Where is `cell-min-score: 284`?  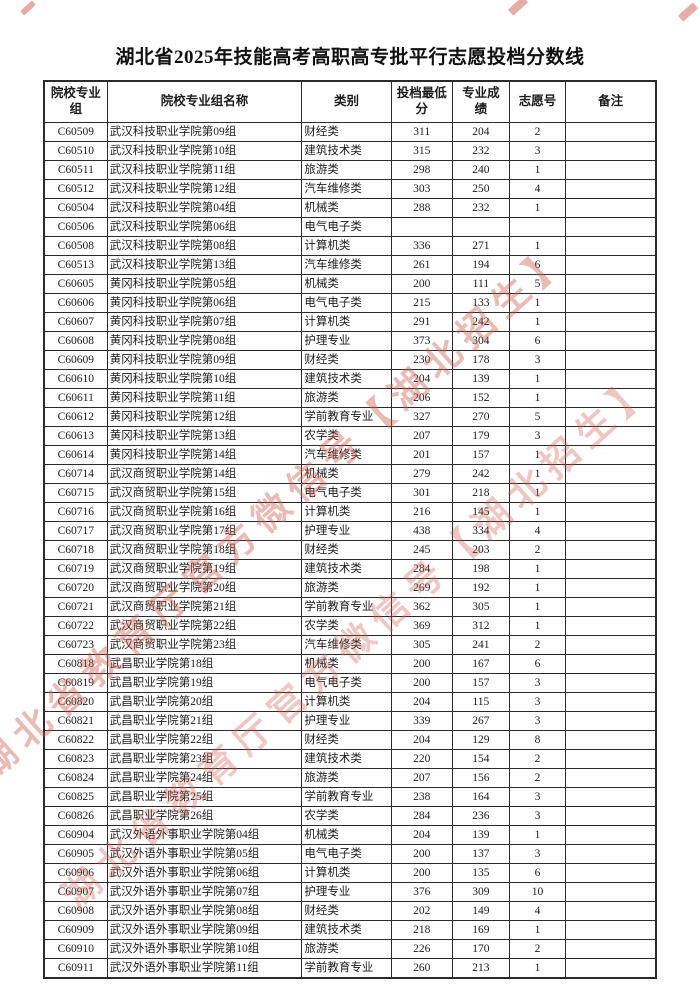
cell-min-score: 284 is located at coordinates (421, 569).